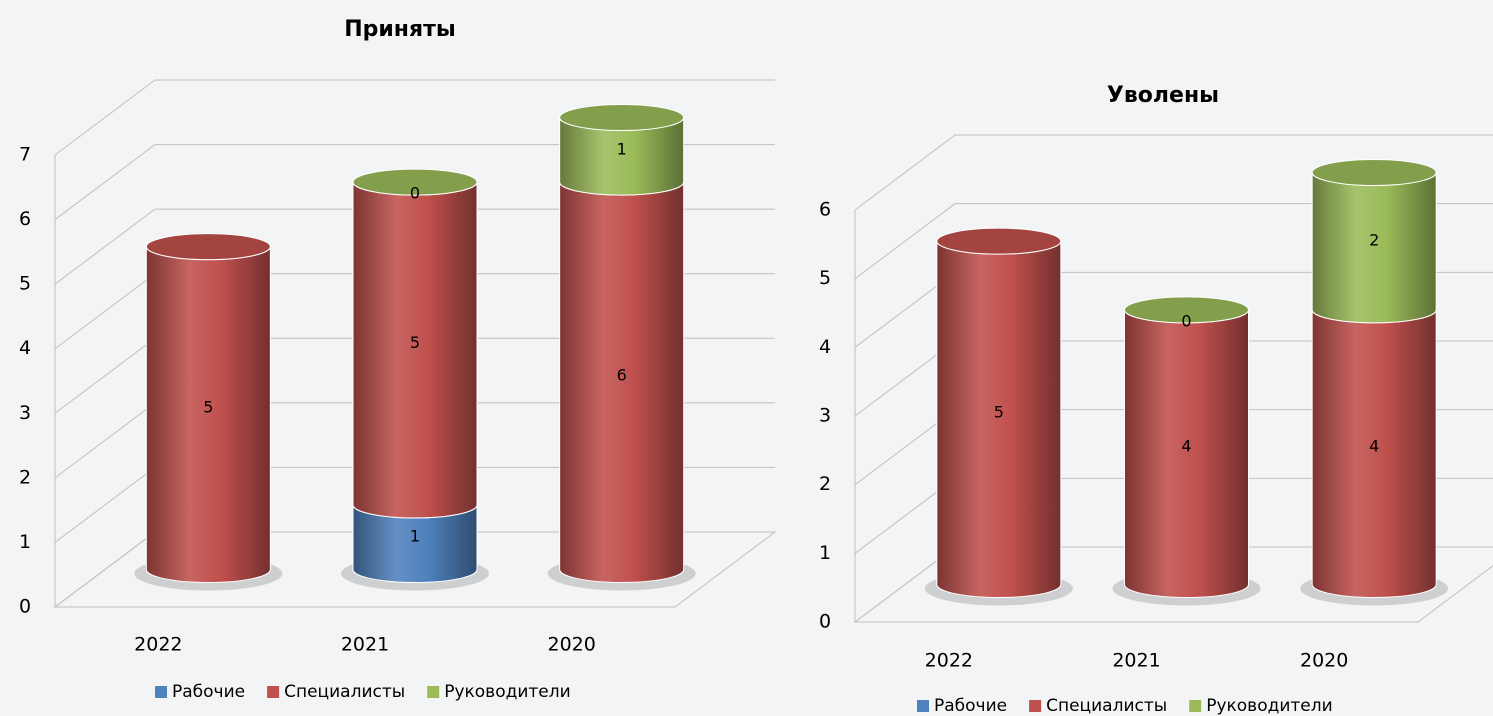  What do you see at coordinates (25, 155) in the screenshot?
I see `y-tick-label: 7` at bounding box center [25, 155].